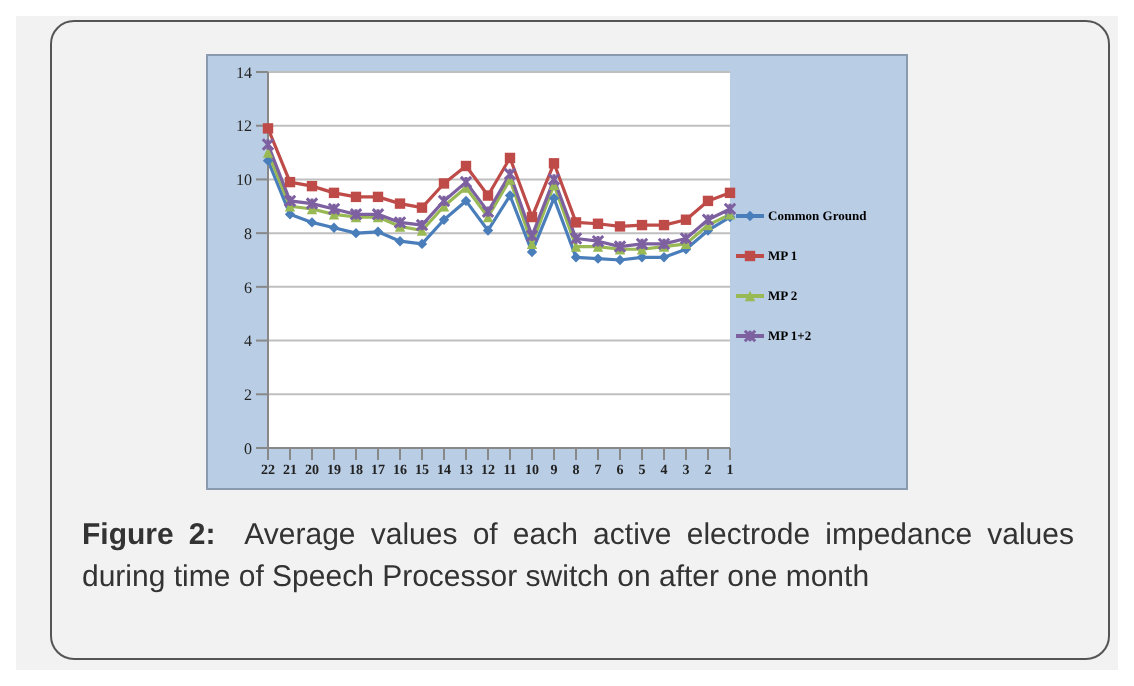  What do you see at coordinates (248, 394) in the screenshot?
I see `y-tick-label: 2` at bounding box center [248, 394].